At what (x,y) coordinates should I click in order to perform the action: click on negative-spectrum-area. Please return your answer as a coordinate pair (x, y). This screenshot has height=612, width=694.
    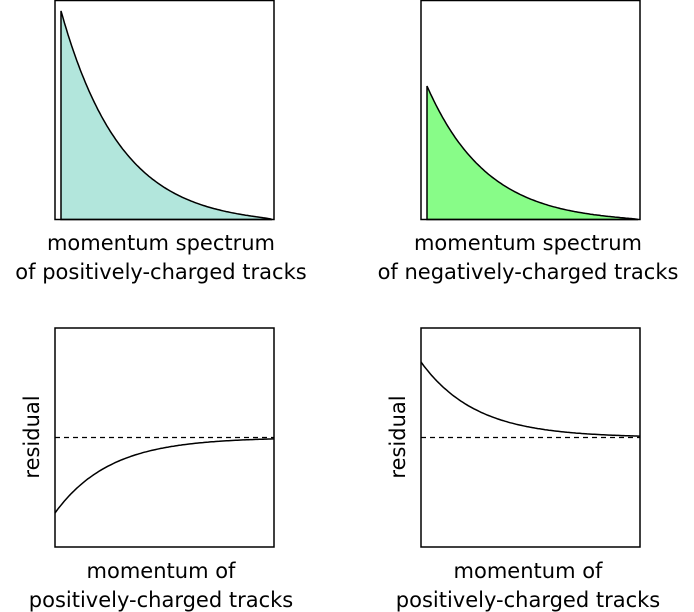
    Looking at the image, I should click on (532, 153).